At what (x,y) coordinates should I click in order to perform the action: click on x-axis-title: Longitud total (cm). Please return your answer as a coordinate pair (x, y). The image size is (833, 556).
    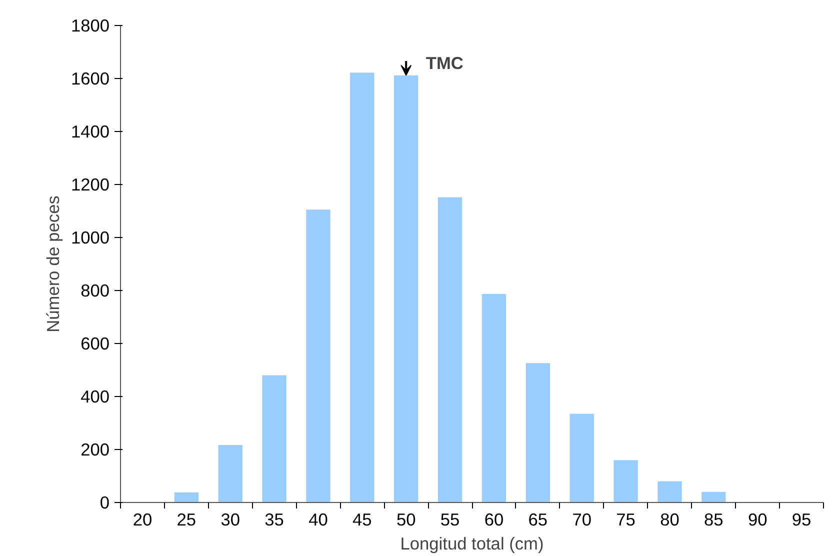
    Looking at the image, I should click on (472, 544).